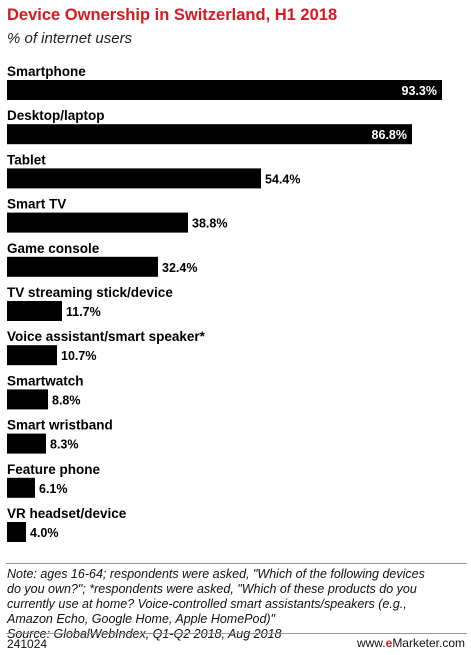 The width and height of the screenshot is (471, 655). Describe the element at coordinates (428, 643) in the screenshot. I see `brand-rest: Marketer.com` at that location.